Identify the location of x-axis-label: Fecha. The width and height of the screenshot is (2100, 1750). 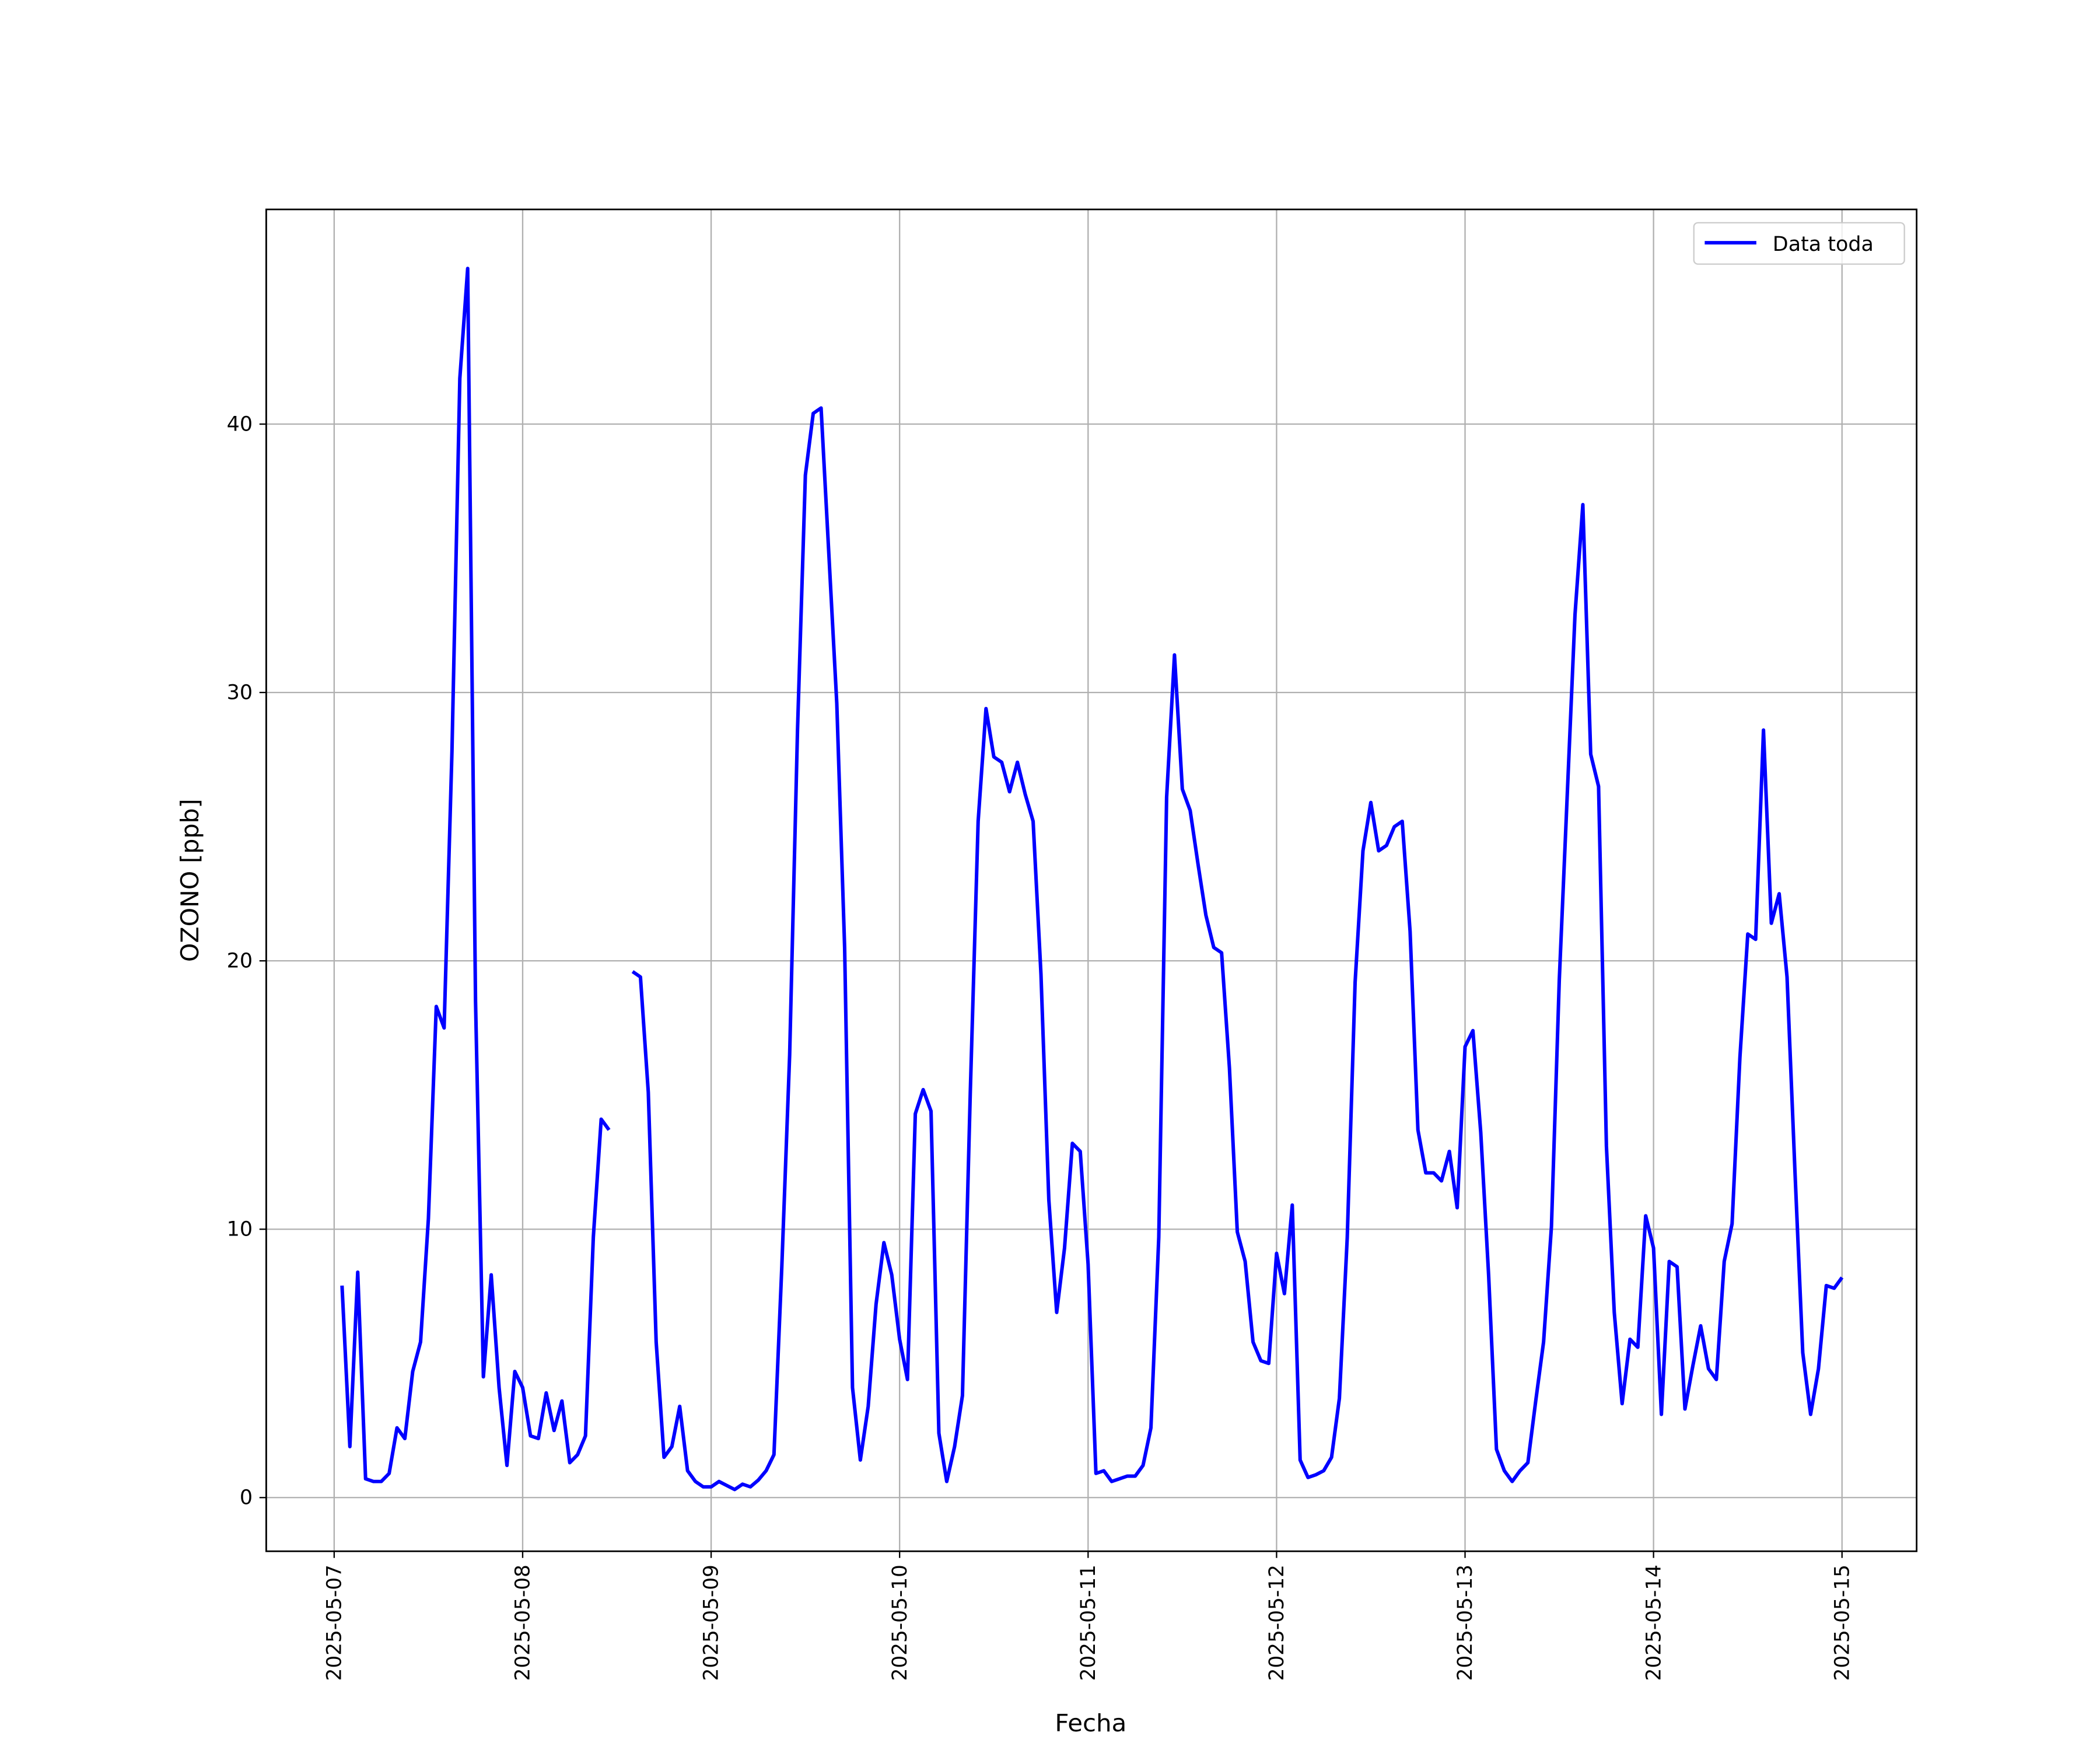
(1090, 1723).